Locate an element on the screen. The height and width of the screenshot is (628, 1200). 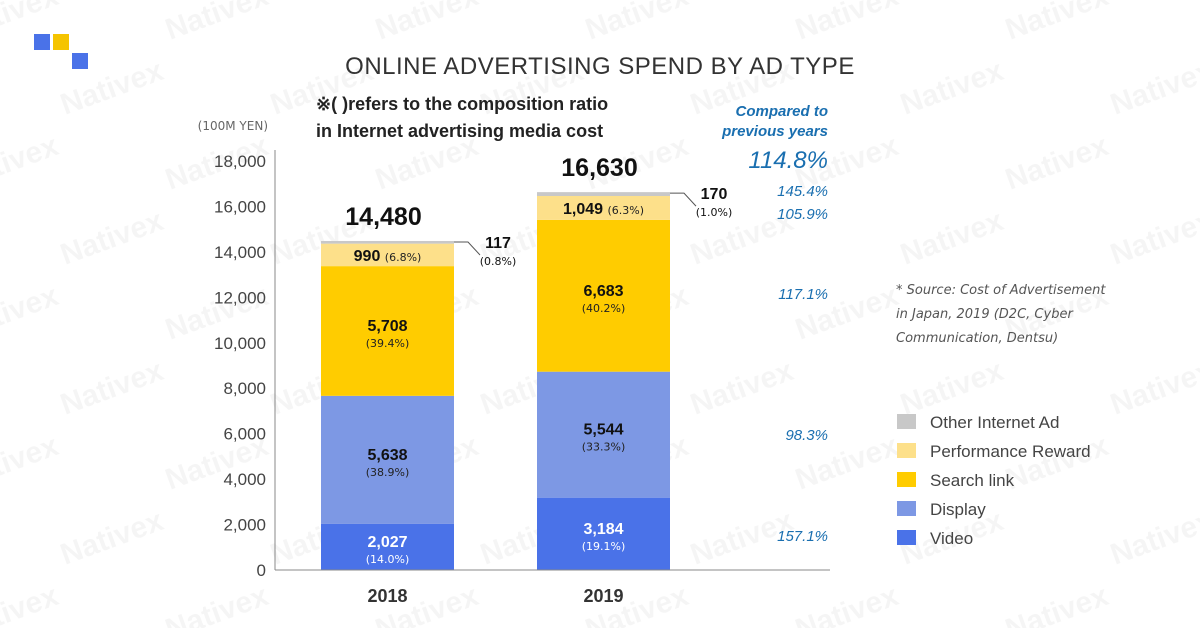
bar-total-2018: 14,480 is located at coordinates (383, 217).